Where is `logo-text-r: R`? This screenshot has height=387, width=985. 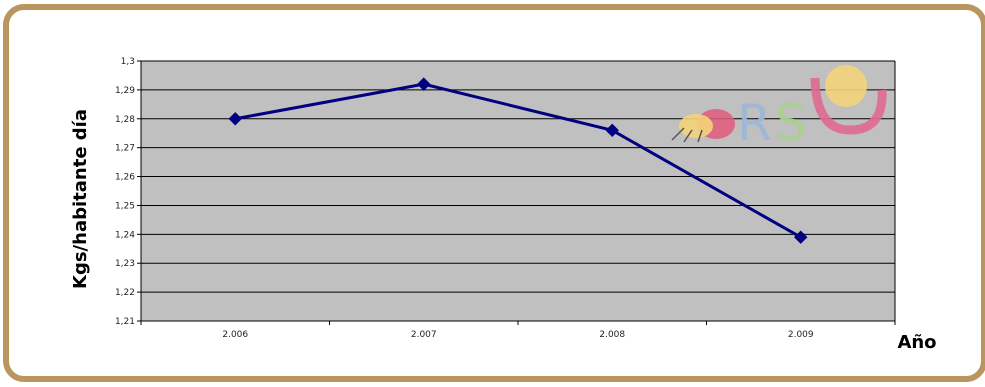
logo-text-r: R is located at coordinates (754, 123).